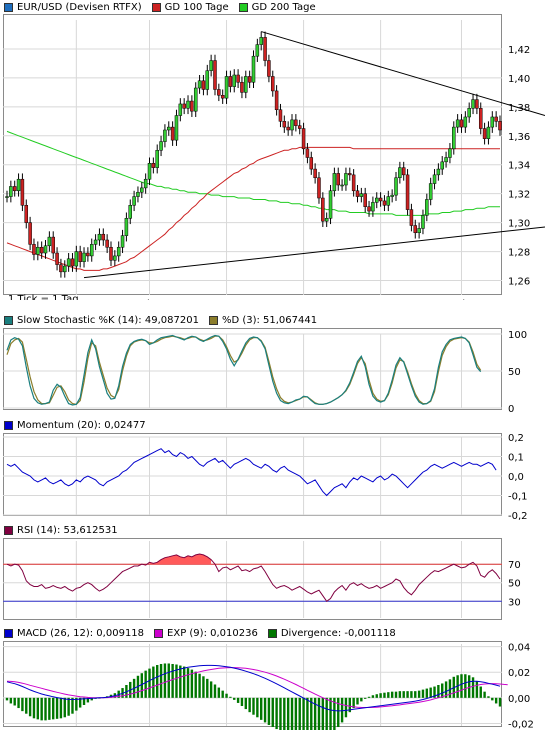 Image resolution: width=545 pixels, height=730 pixels. What do you see at coordinates (67, 530) in the screenshot?
I see `legend-label-rsi: RSI (14): 53,612531` at bounding box center [67, 530].